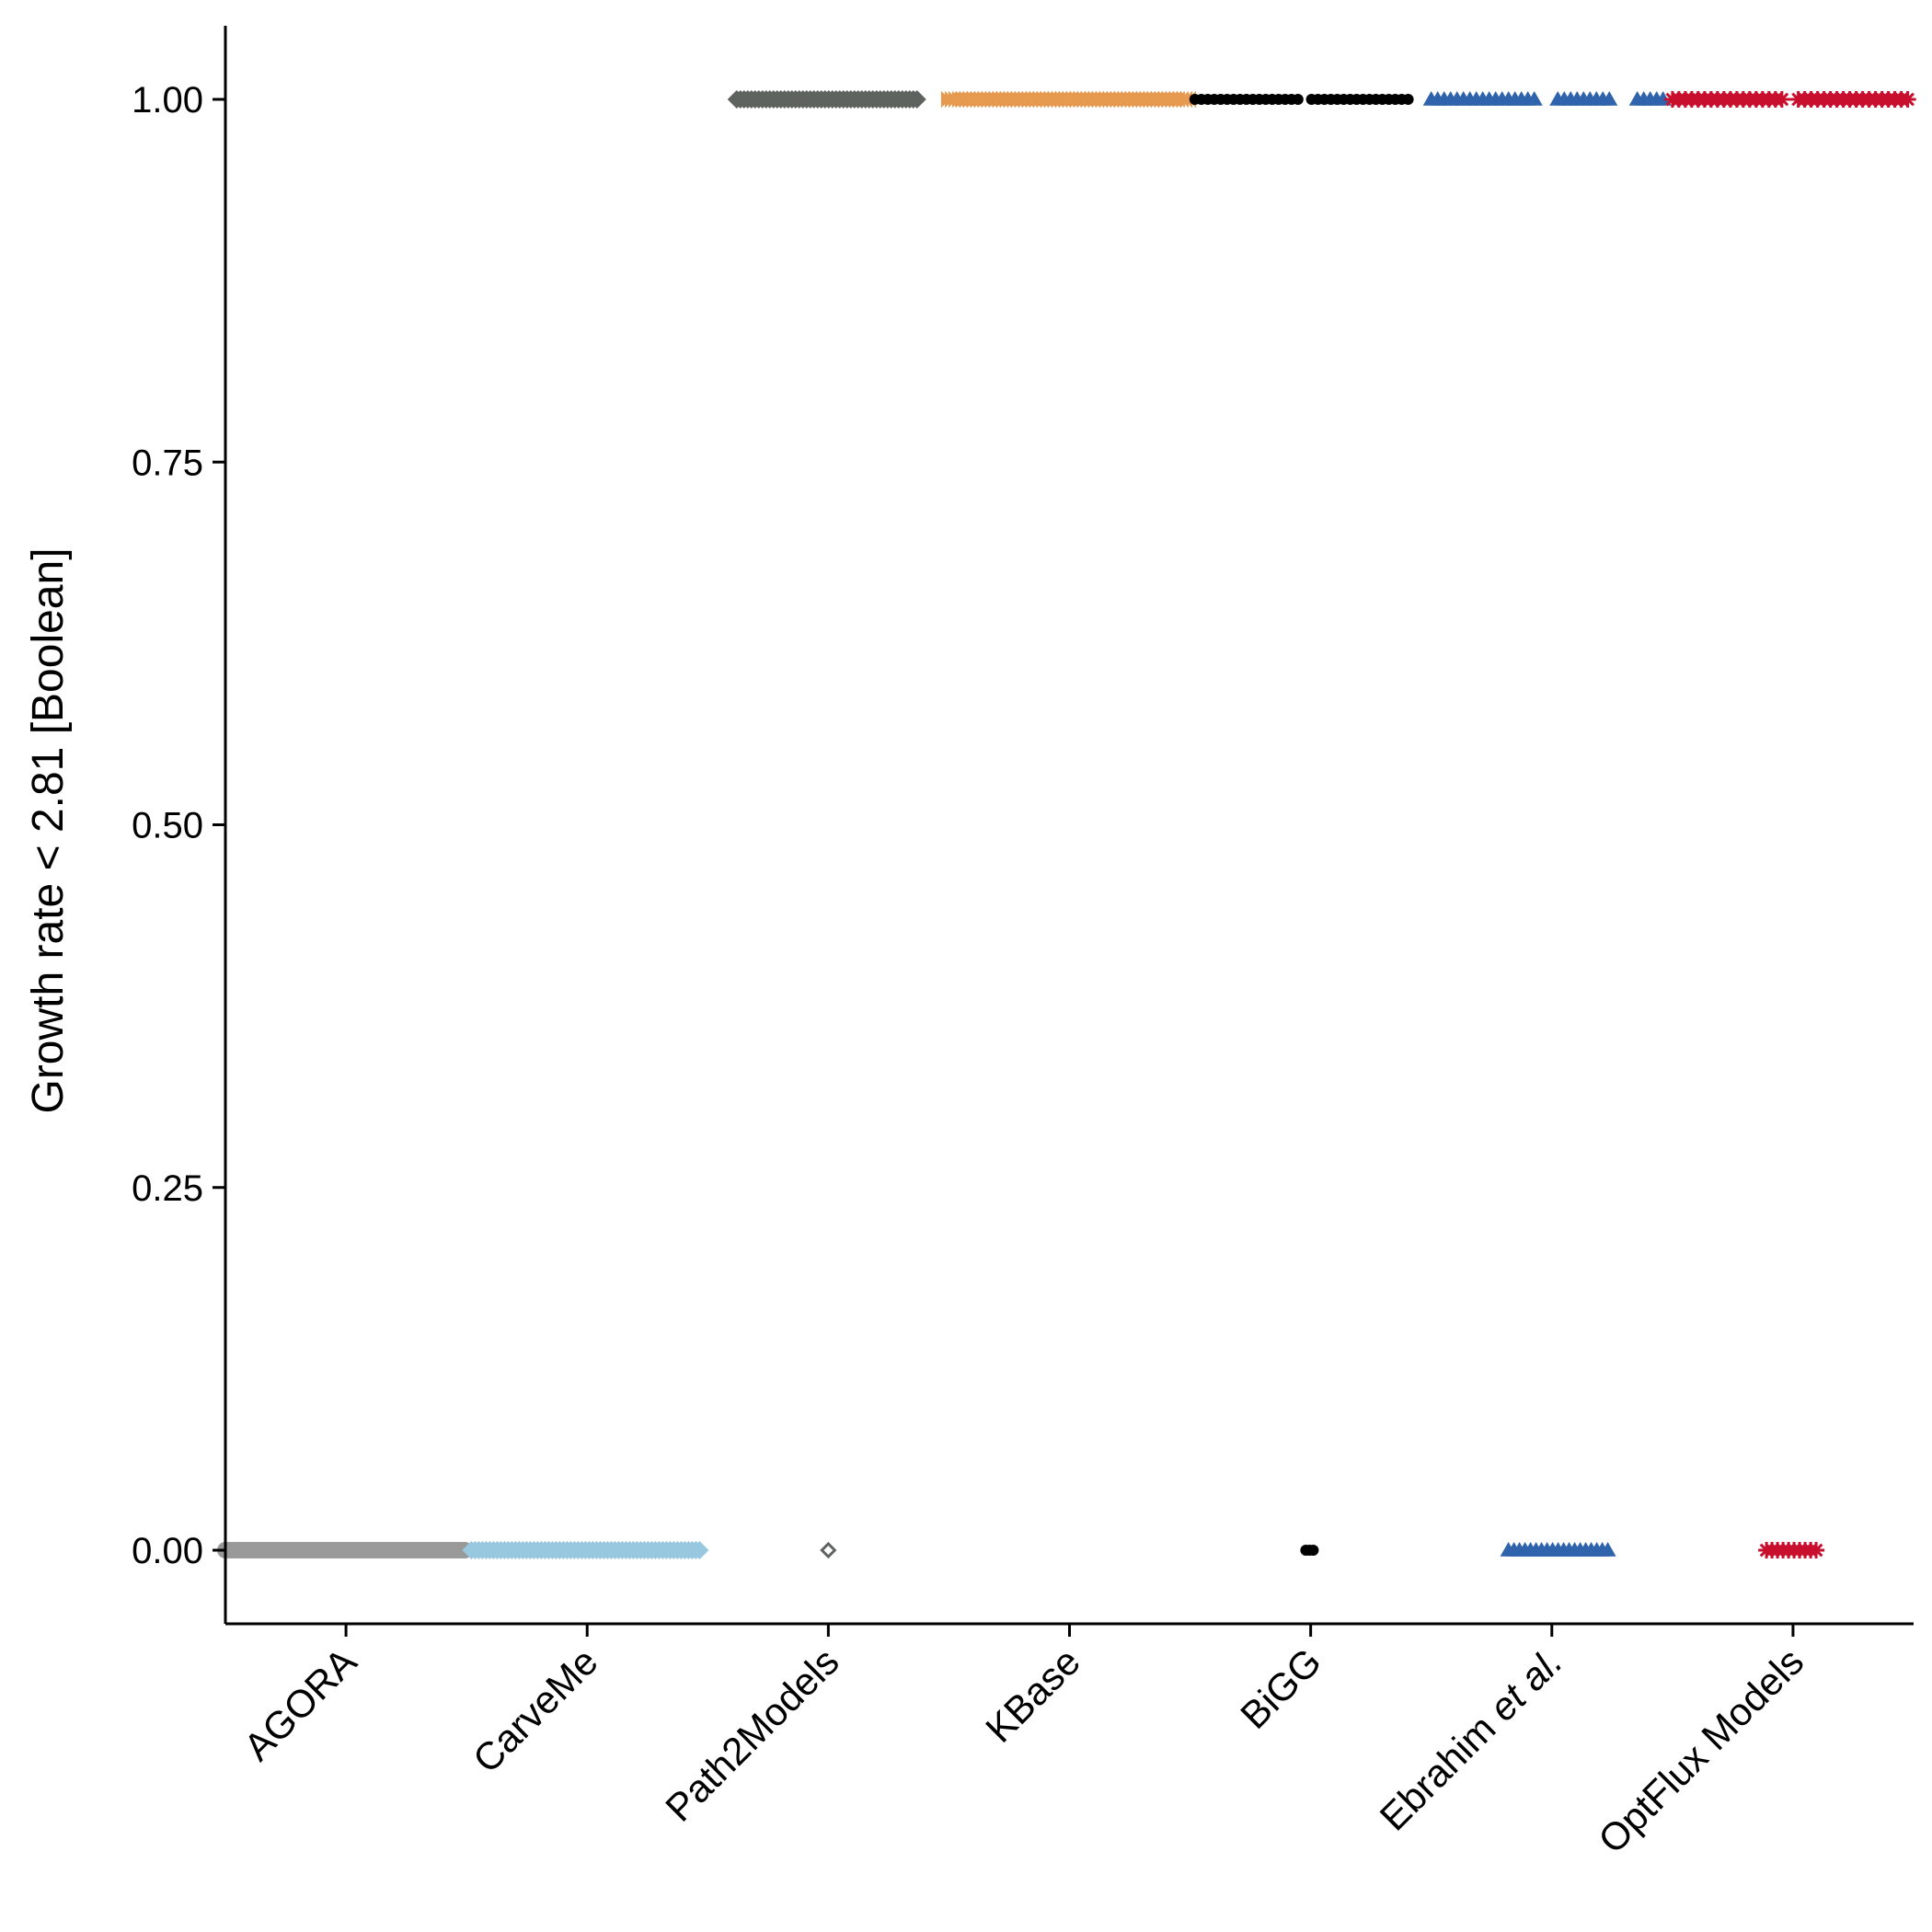  I want to click on category-label: AGORA, so click(300, 1704).